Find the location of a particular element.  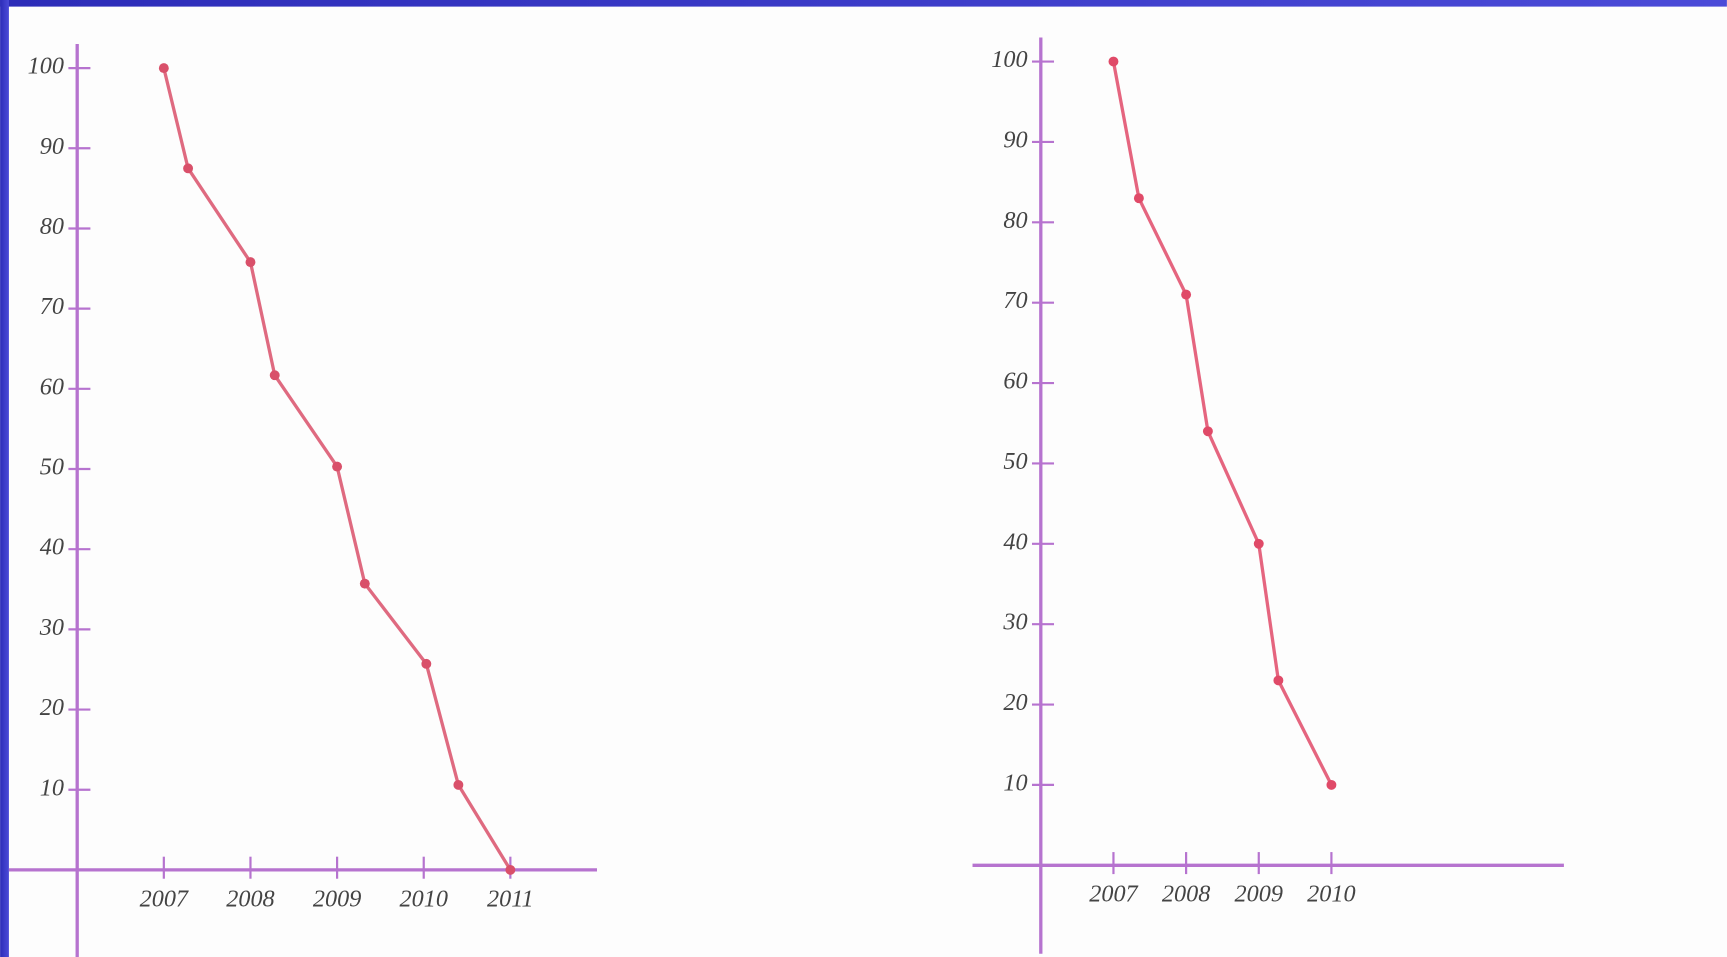

frame-left is located at coordinates (4, 478).